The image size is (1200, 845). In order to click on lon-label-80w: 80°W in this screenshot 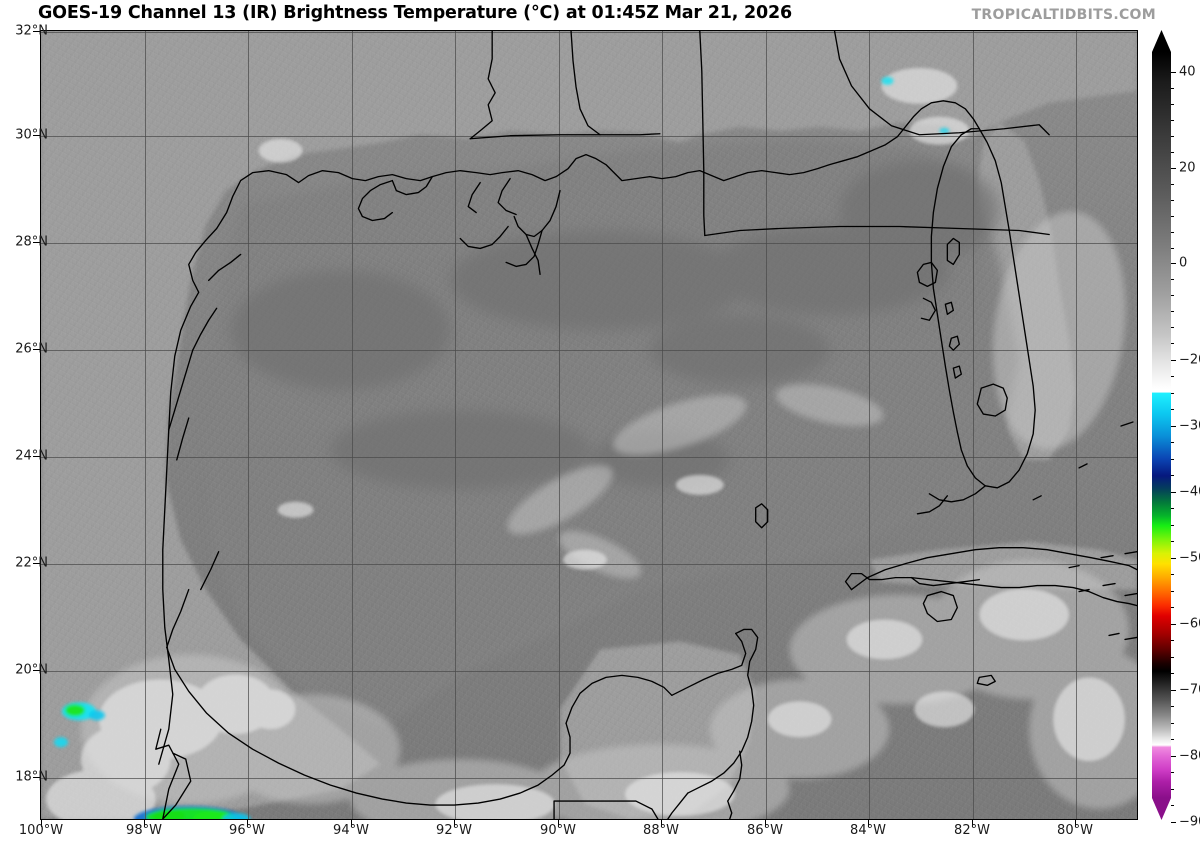, I will do `click(1075, 830)`.